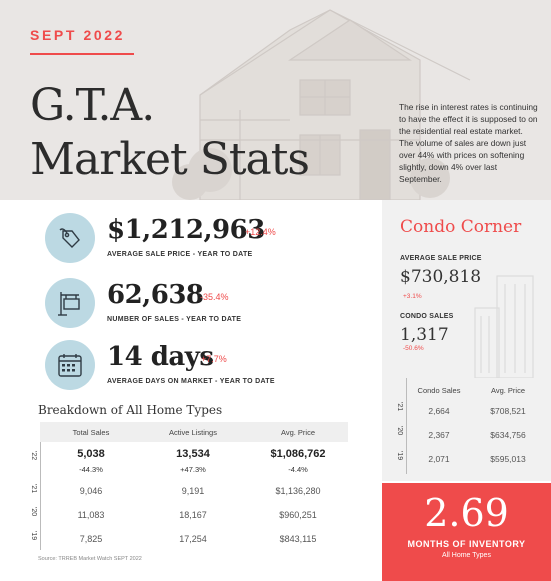 This screenshot has height=581, width=551. What do you see at coordinates (214, 297) in the screenshot?
I see `stat-change: -35.4%` at bounding box center [214, 297].